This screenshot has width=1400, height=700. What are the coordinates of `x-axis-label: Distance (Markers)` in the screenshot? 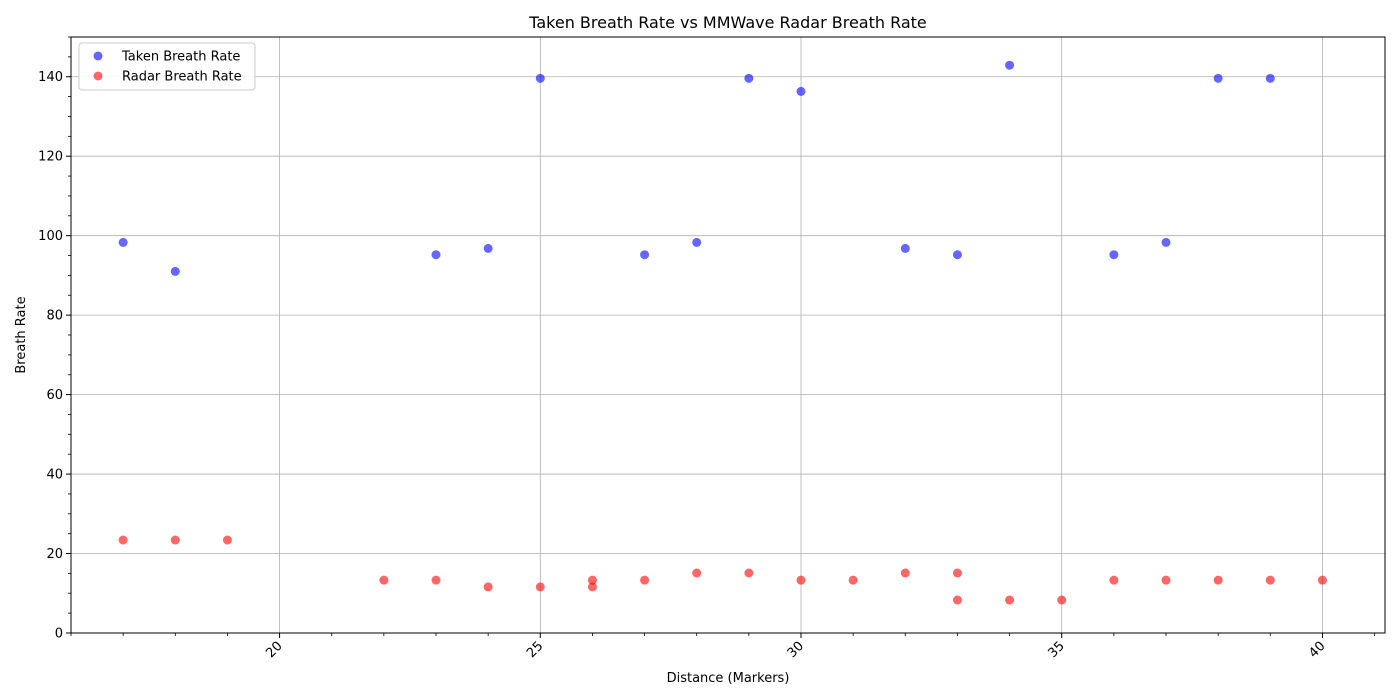 It's located at (728, 678).